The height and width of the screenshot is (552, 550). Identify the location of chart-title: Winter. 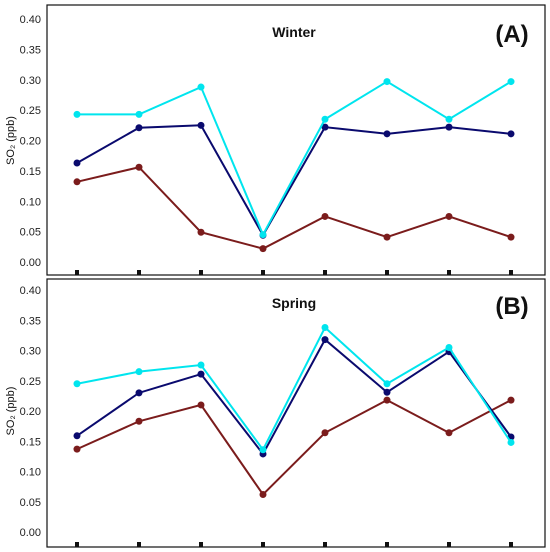
(294, 32).